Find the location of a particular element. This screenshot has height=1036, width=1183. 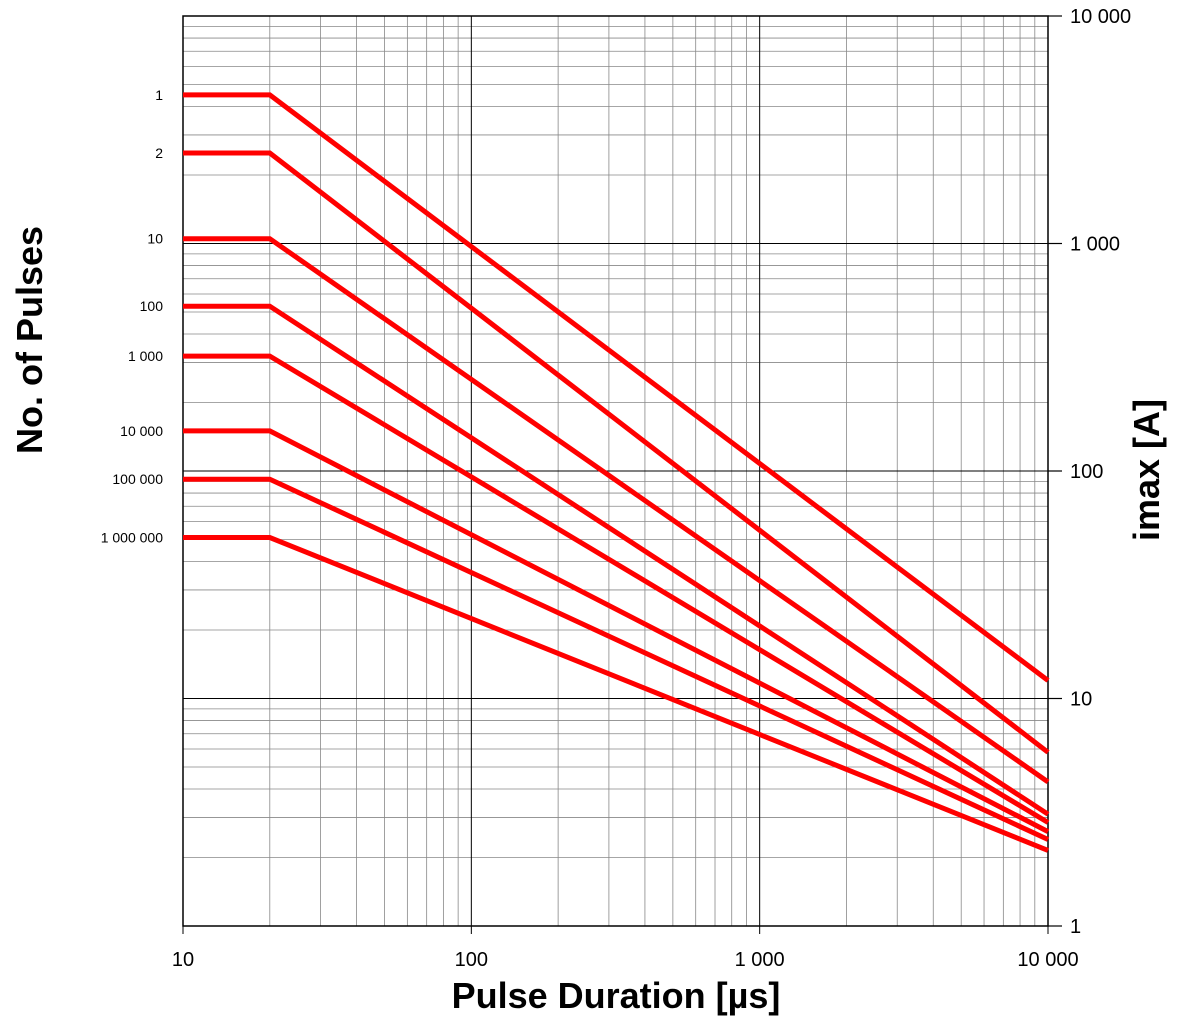

y-tick-label: 10 is located at coordinates (1081, 700).